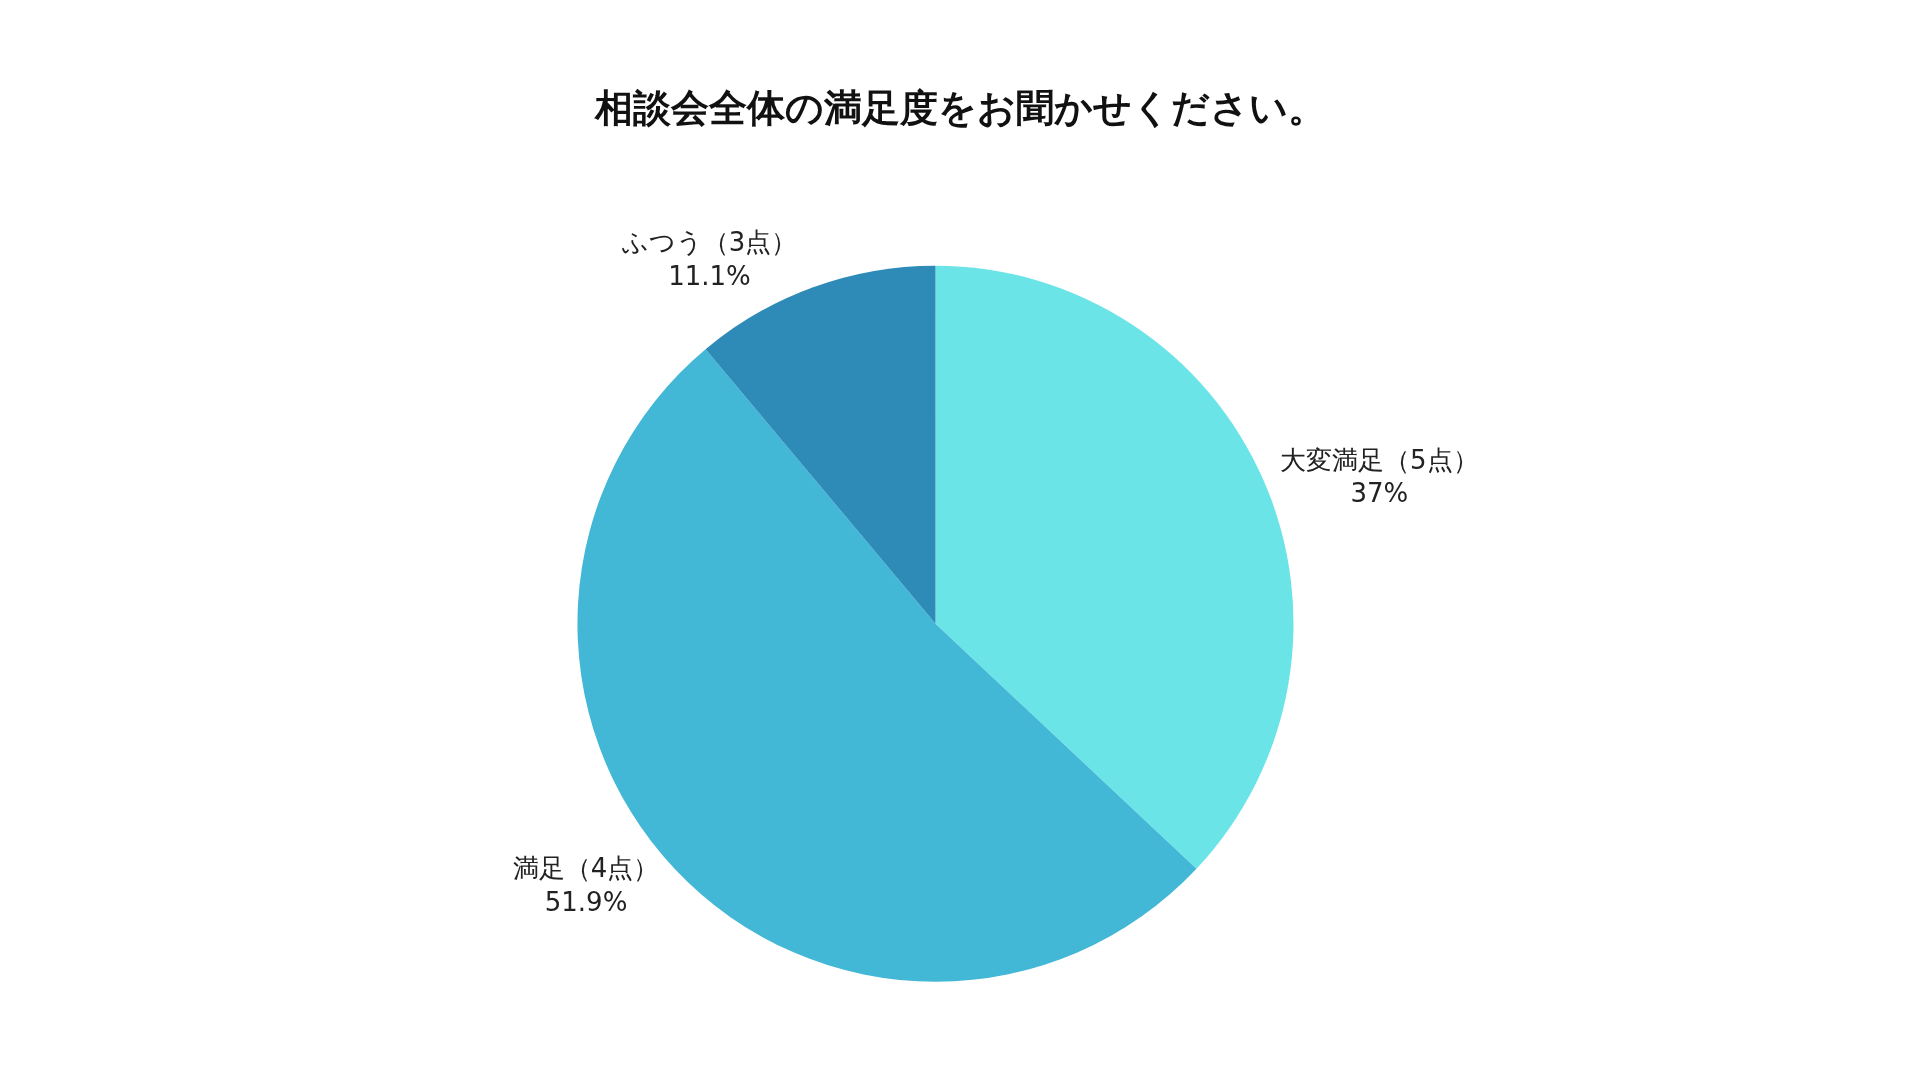 This screenshot has height=1080, width=1920. Describe the element at coordinates (586, 867) in the screenshot. I see `slice-label: 満足（4点）` at that location.